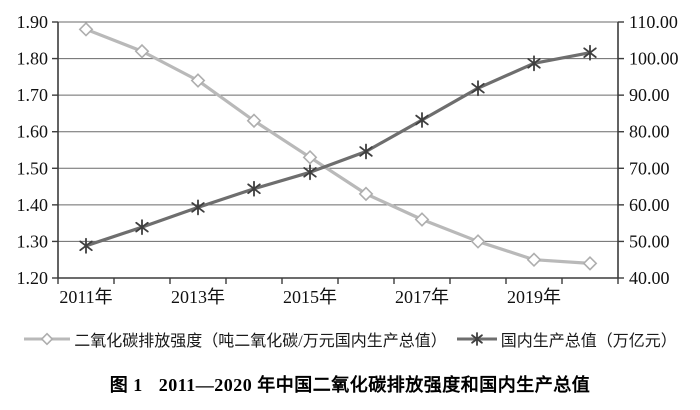 The width and height of the screenshot is (700, 410). I want to click on chart-legend: 二氧化碳排放强度（吨二氧化碳/万元国内生产总值） 国内生产总值（万亿元）, so click(350, 339).